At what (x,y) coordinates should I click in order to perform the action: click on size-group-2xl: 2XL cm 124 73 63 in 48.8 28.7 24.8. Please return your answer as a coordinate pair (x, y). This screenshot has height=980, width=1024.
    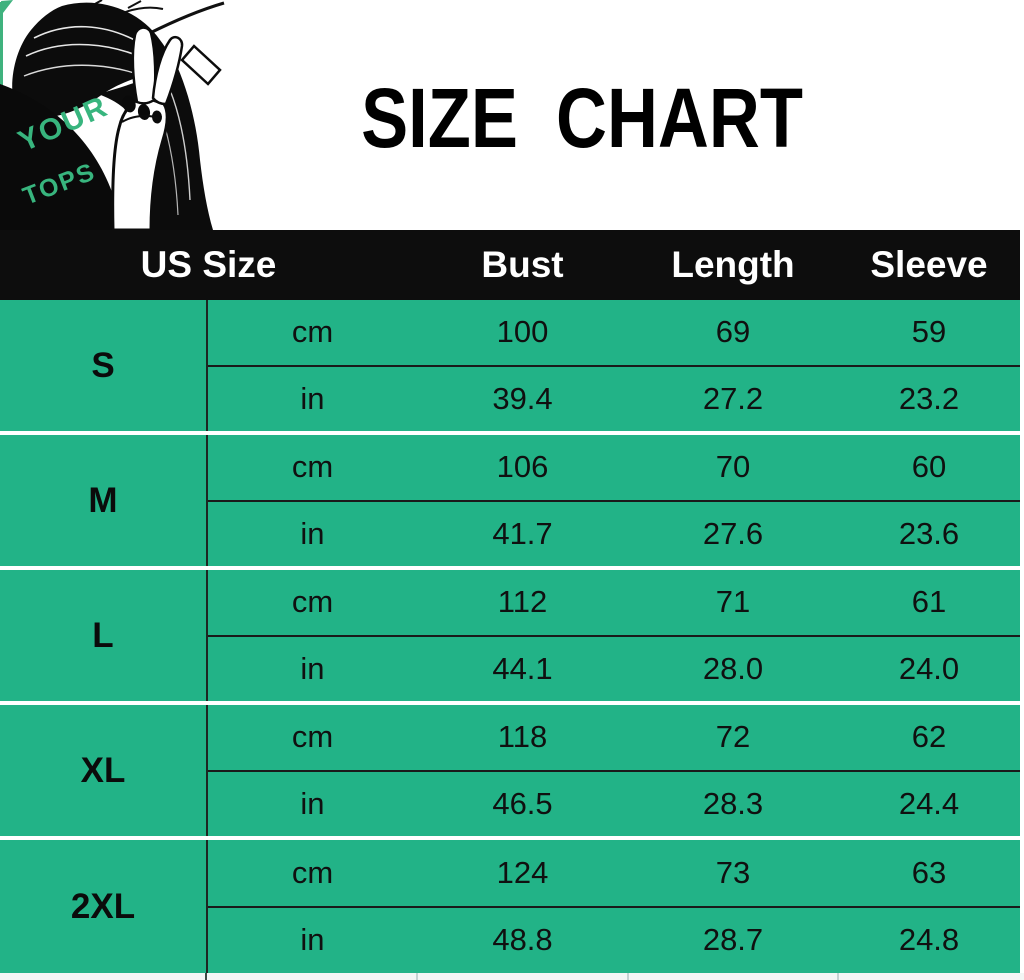
    Looking at the image, I should click on (510, 906).